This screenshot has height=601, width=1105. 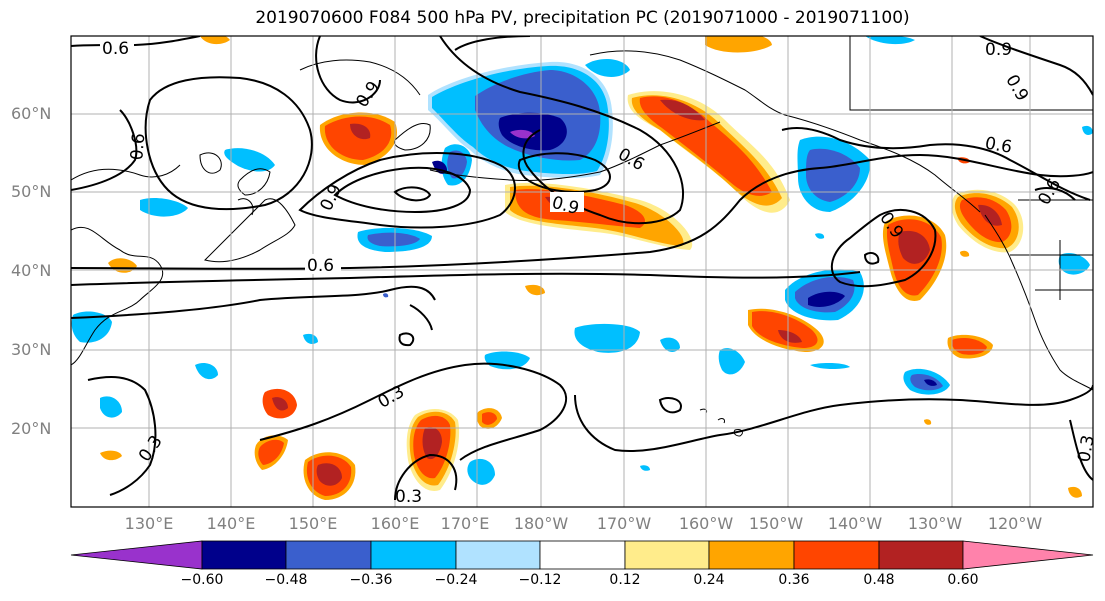 I want to click on colorbar-extend-low, so click(x=136, y=555).